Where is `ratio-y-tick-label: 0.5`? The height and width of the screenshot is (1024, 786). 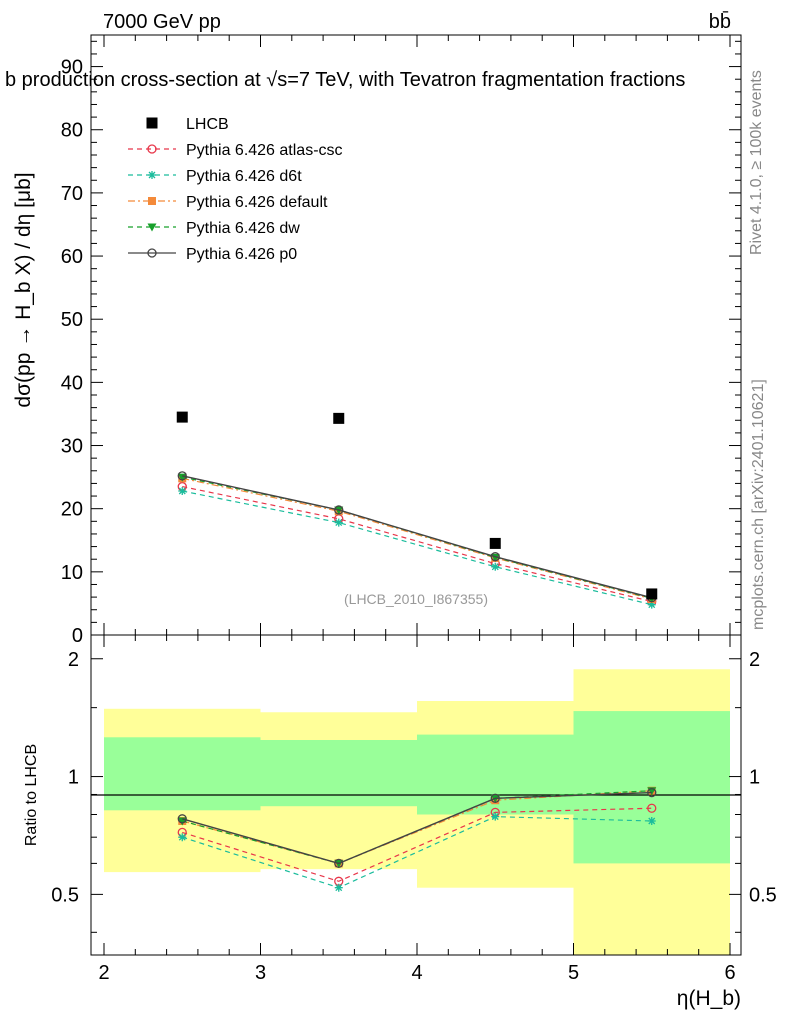
ratio-y-tick-label: 0.5 is located at coordinates (65, 895).